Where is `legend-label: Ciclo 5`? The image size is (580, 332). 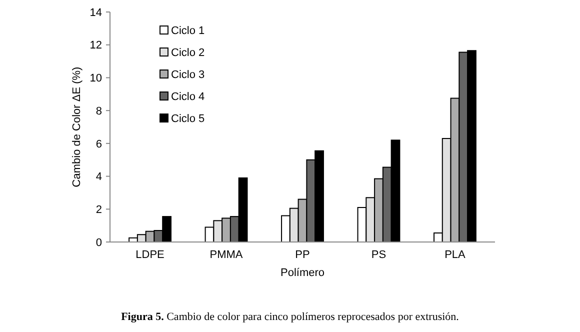 legend-label: Ciclo 5 is located at coordinates (188, 118).